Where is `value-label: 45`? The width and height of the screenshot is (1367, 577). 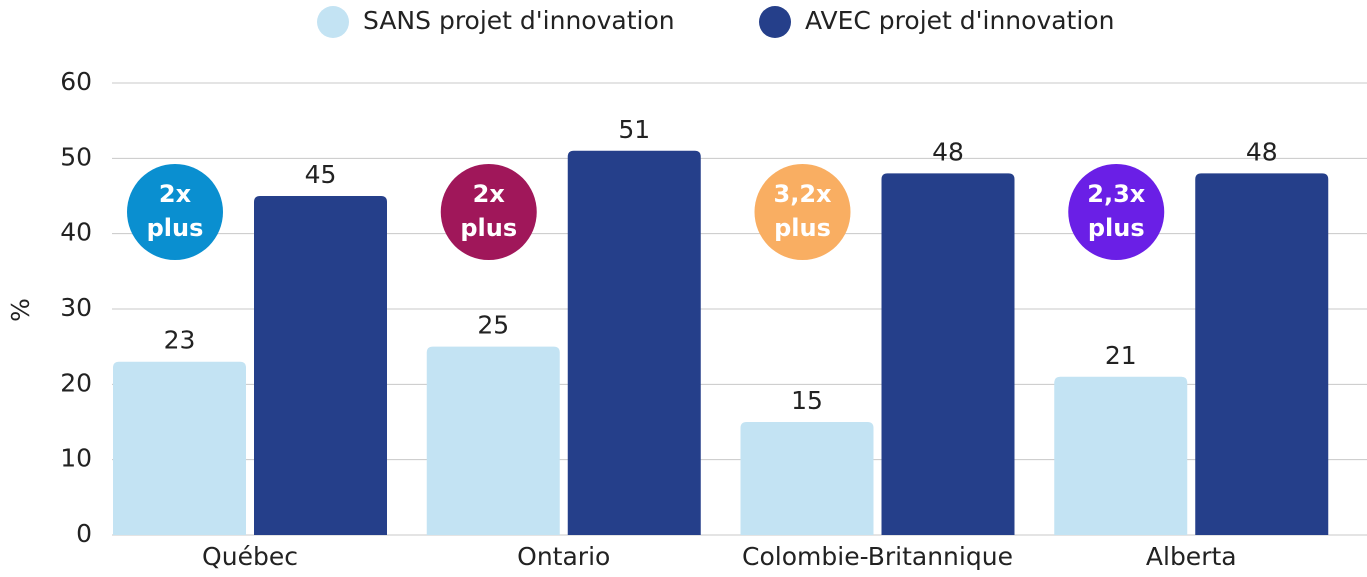 value-label: 45 is located at coordinates (321, 174).